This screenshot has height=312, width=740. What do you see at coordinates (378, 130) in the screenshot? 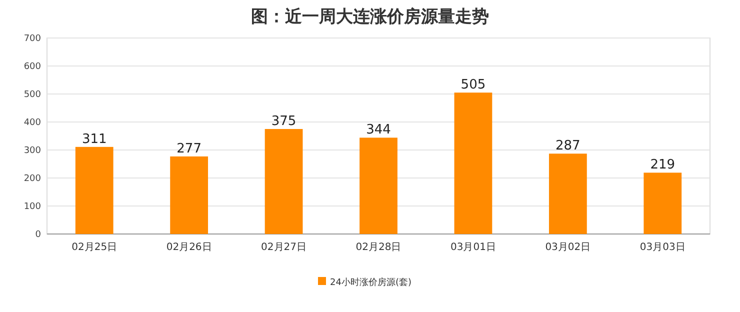
I see `data-label: 344` at bounding box center [378, 130].